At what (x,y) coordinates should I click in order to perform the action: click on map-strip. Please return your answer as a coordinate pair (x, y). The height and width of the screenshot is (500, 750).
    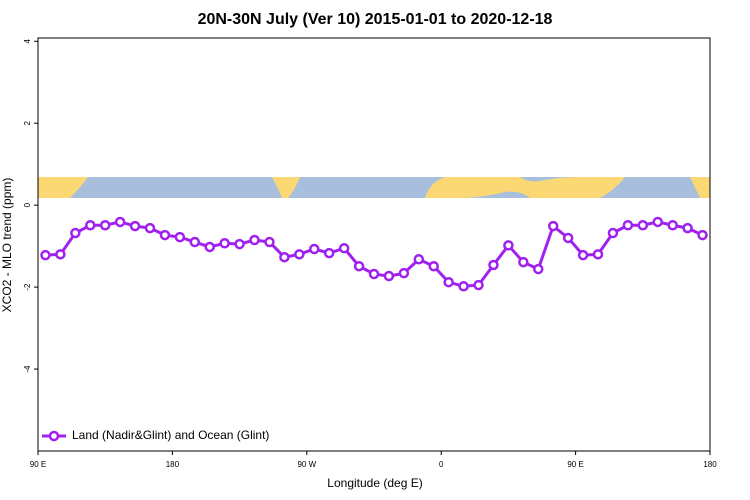
    Looking at the image, I should click on (374, 187).